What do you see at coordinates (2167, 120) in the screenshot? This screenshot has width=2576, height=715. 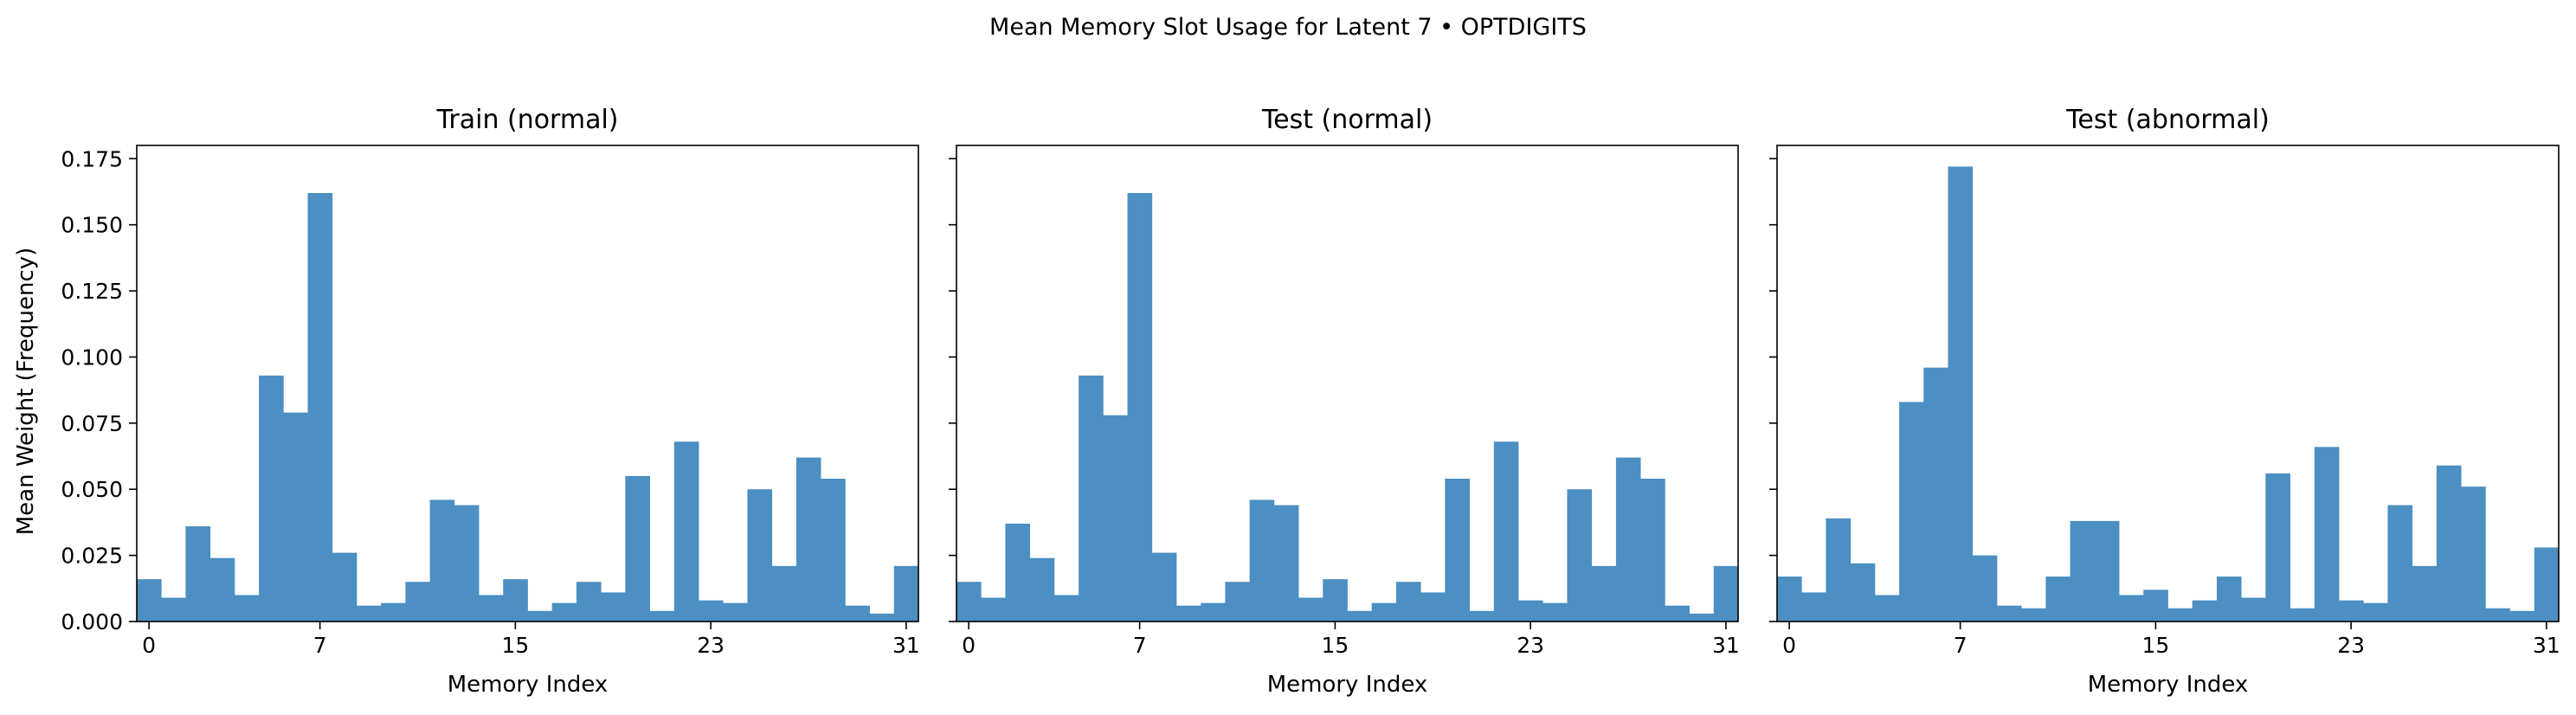 I see `panel-title: Test (abnormal)` at bounding box center [2167, 120].